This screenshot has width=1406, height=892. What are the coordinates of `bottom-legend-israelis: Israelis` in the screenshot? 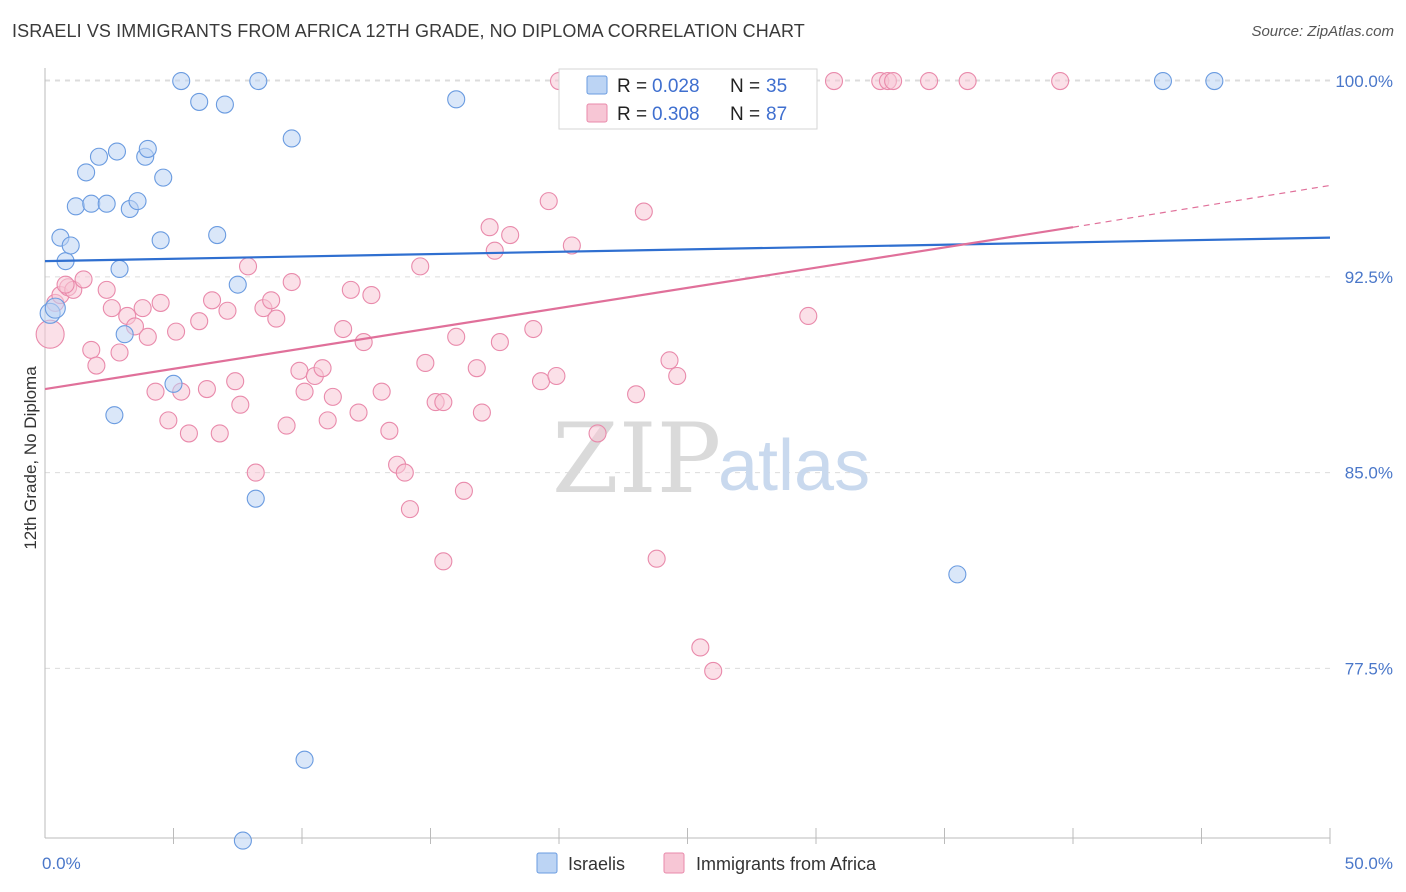 It's located at (596, 864).